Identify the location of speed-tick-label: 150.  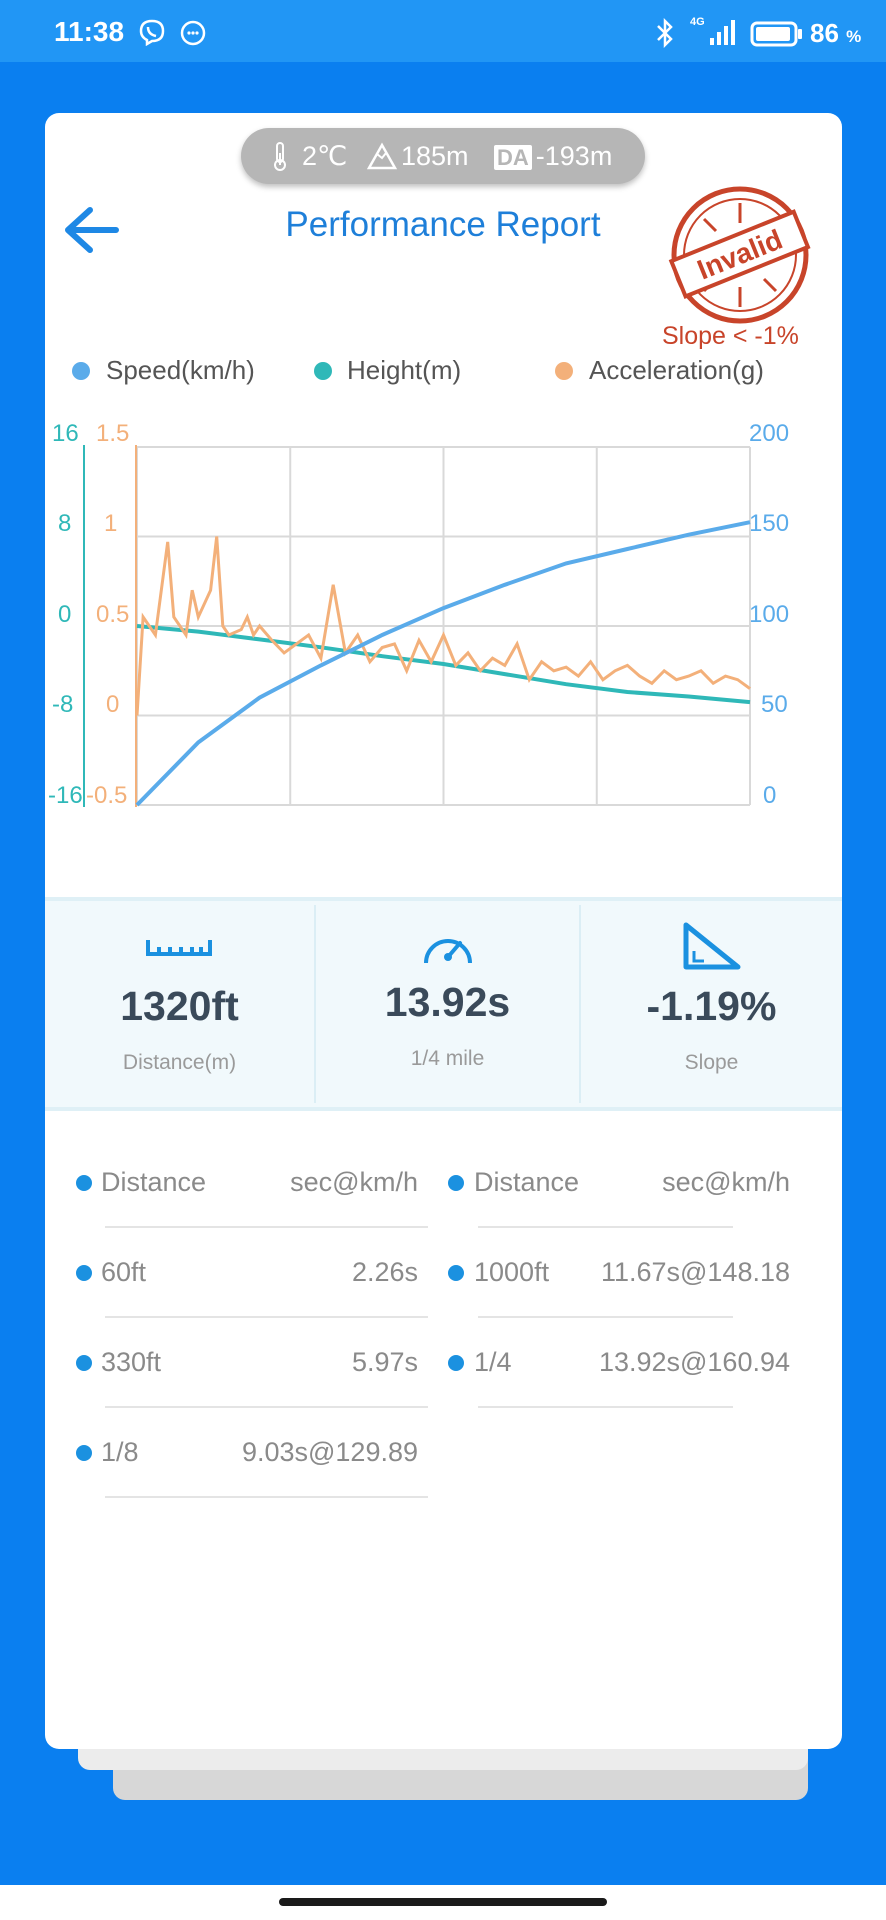
(769, 523).